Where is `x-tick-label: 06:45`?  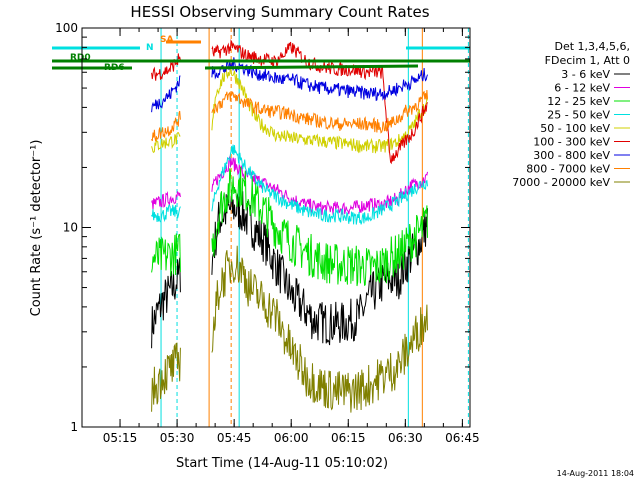
x-tick-label: 06:45 is located at coordinates (462, 438).